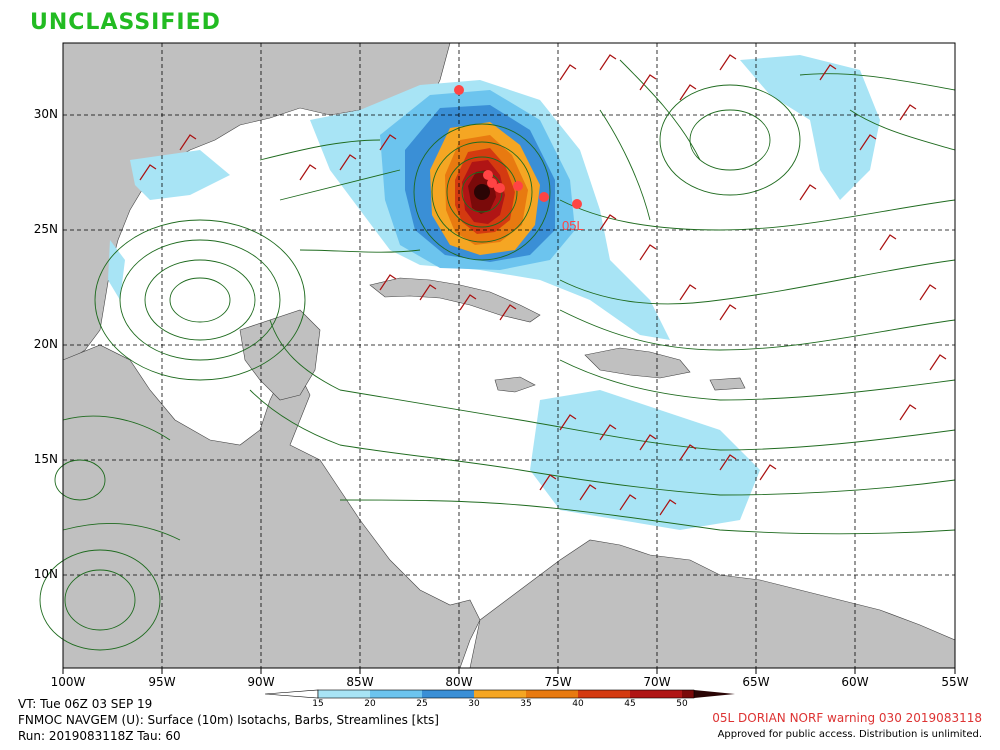 The width and height of the screenshot is (1000, 750). Describe the element at coordinates (45, 114) in the screenshot. I see `lat-label-30n: 30N` at that location.